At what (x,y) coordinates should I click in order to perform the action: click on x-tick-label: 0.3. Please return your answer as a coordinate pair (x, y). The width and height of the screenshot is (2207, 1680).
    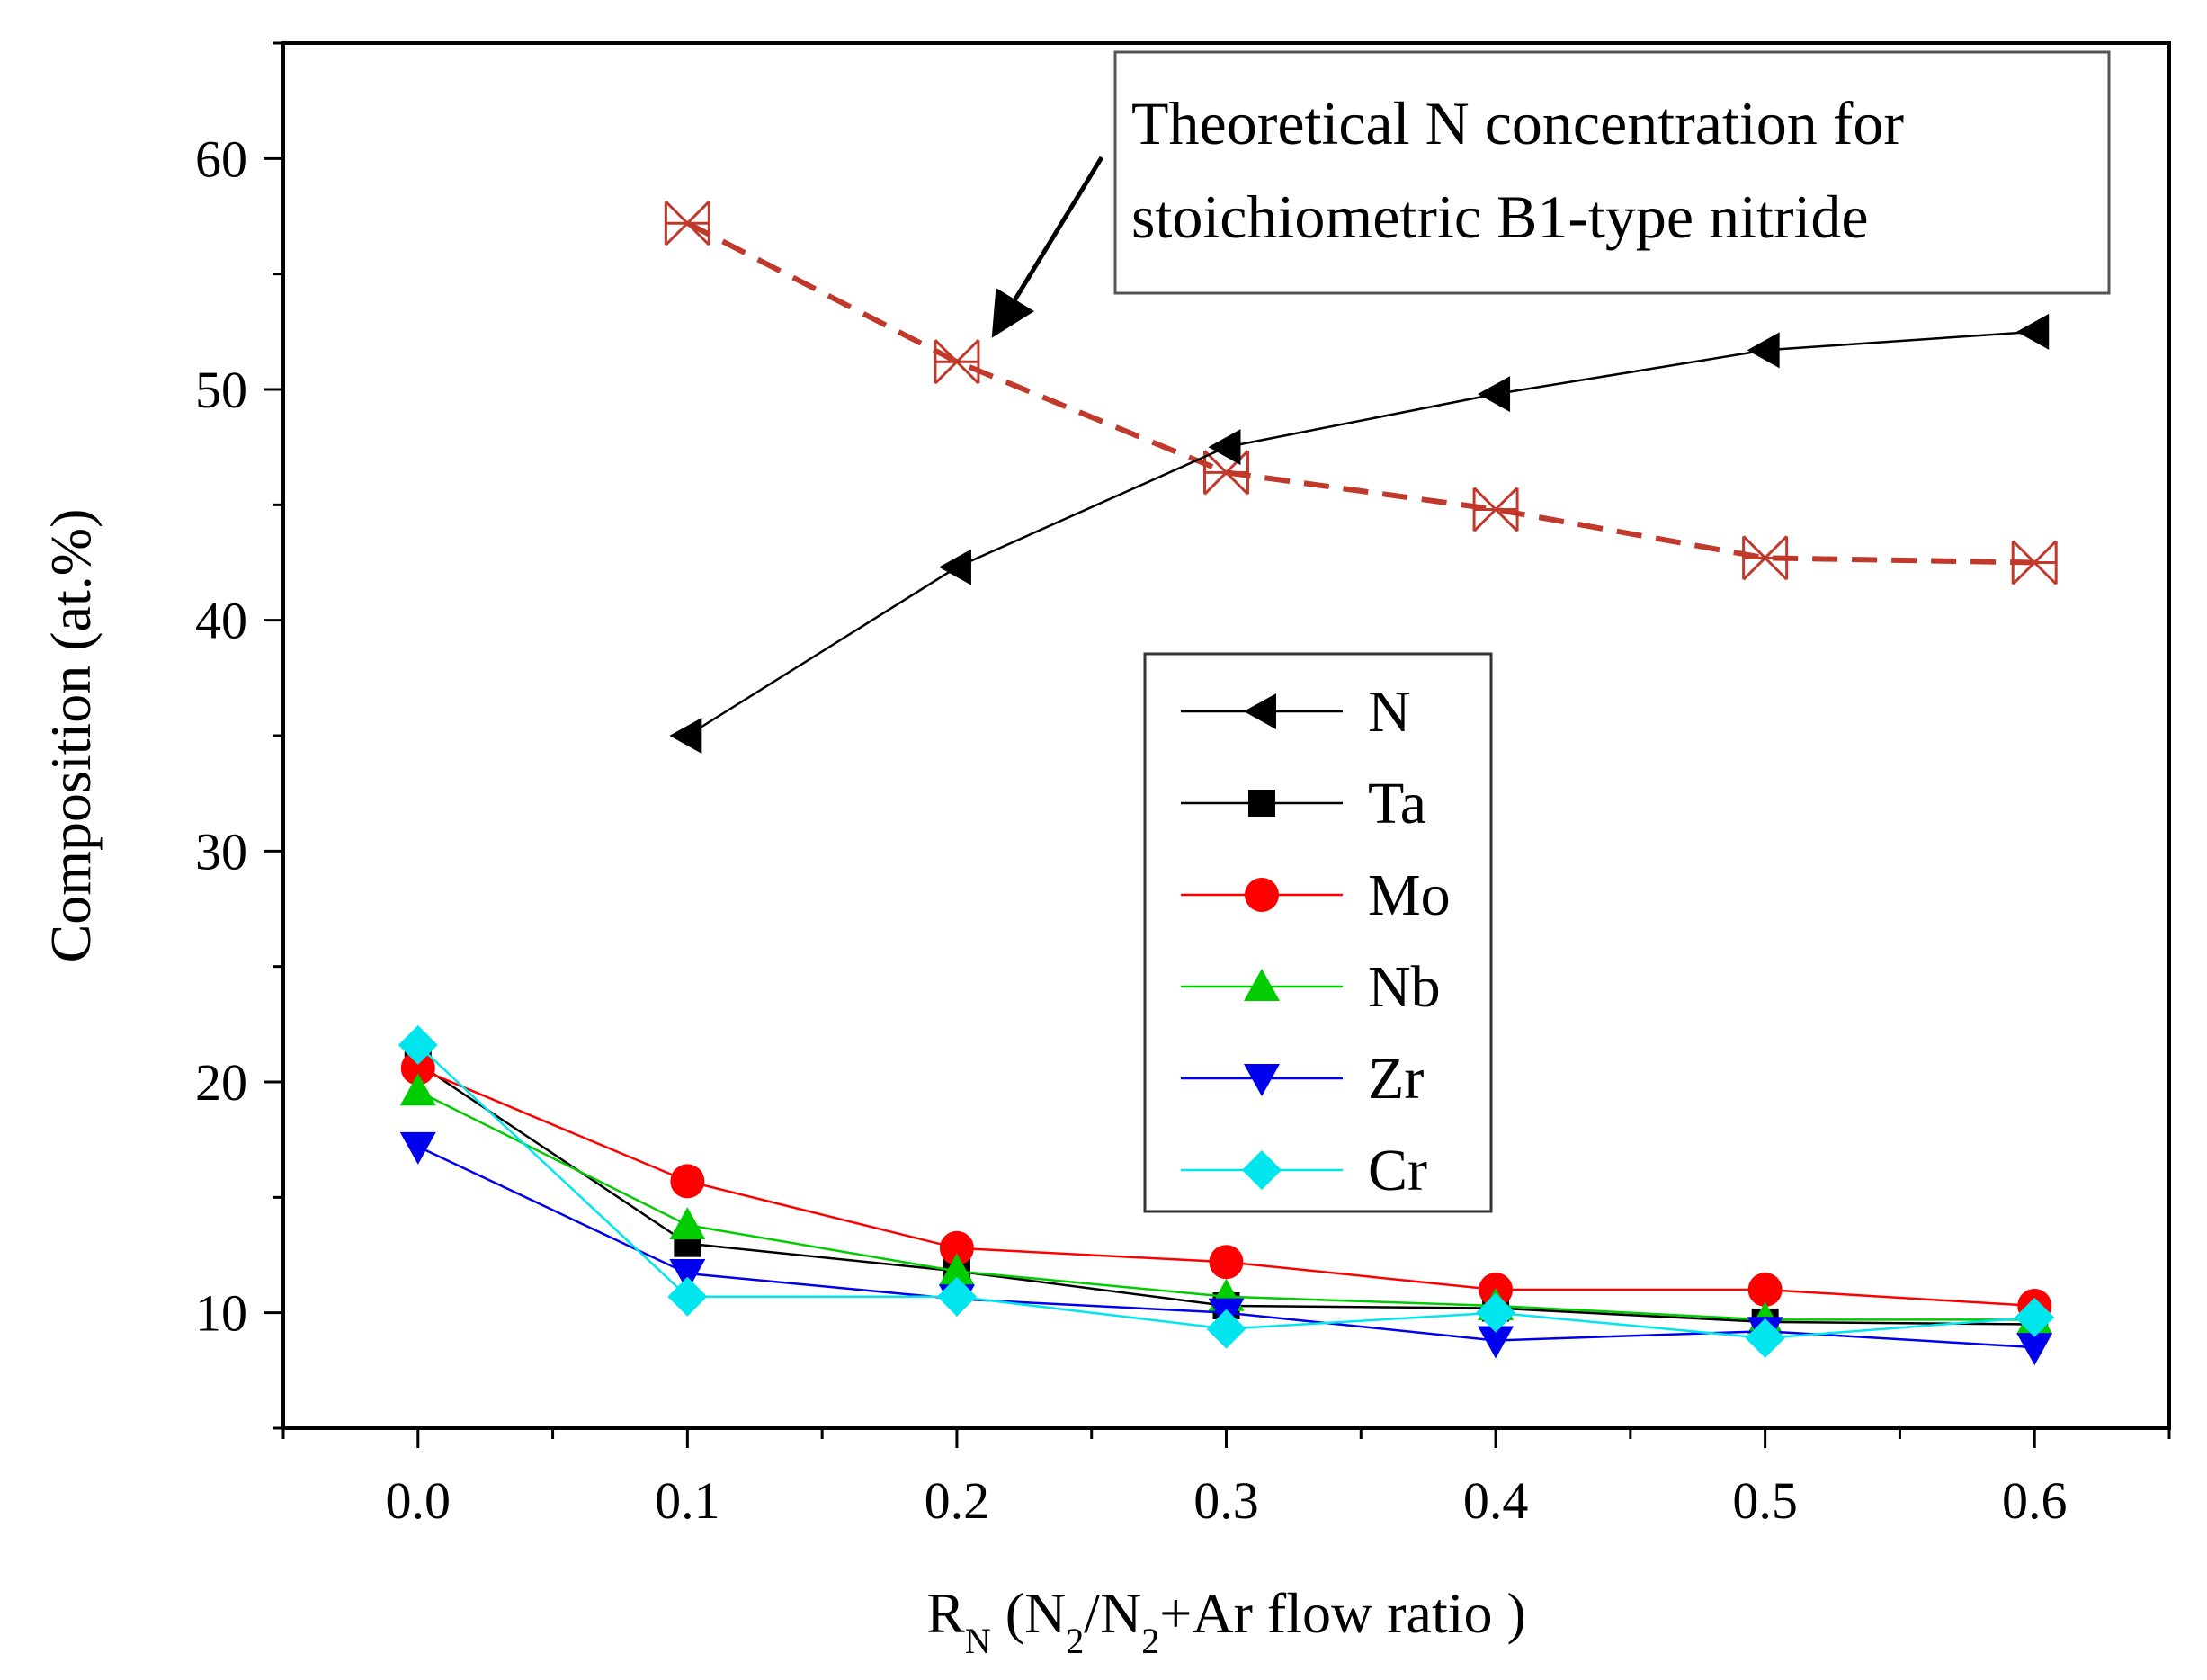
    Looking at the image, I should click on (1226, 1501).